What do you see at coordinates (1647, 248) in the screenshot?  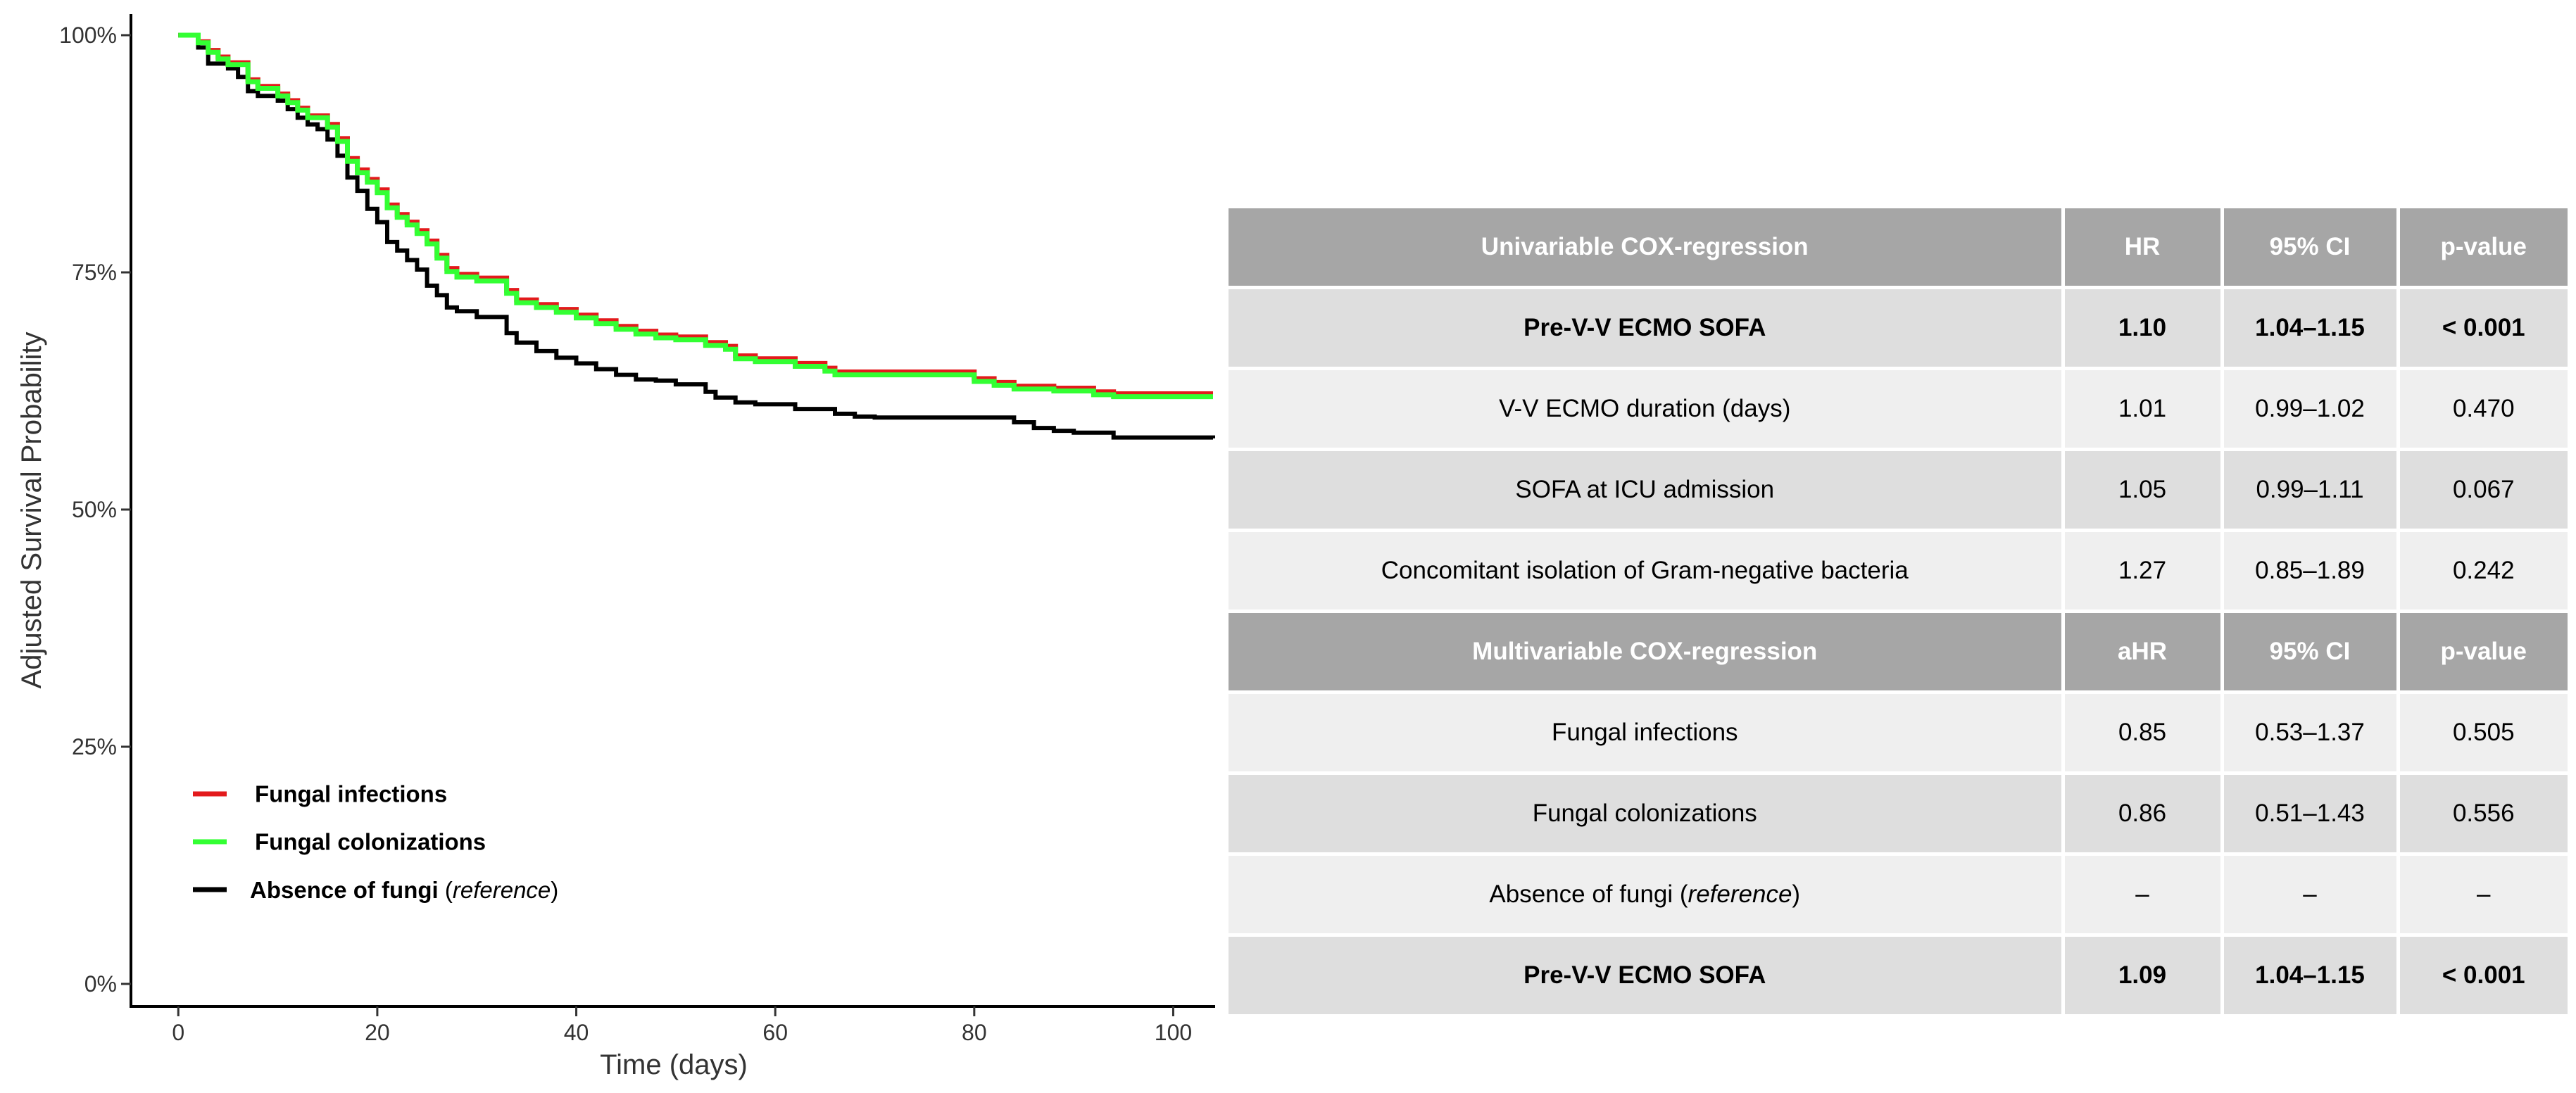 I see `univariable-header-title: Univariable COX-regression` at bounding box center [1647, 248].